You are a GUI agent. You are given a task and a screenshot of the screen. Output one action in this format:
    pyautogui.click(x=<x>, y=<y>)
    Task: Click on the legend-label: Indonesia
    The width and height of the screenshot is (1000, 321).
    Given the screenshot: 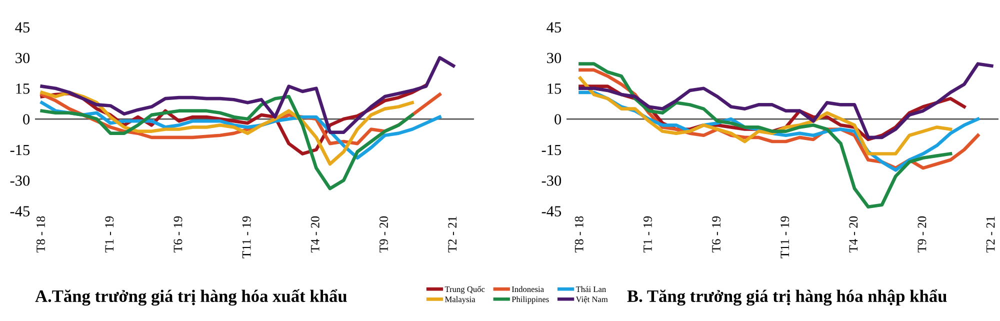 What is the action you would take?
    pyautogui.click(x=528, y=289)
    